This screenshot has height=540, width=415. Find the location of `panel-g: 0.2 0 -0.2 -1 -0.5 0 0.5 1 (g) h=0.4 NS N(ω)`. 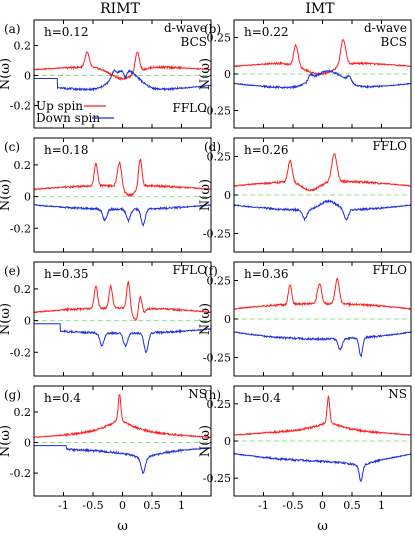

panel-g: 0.2 0 -0.2 -1 -0.5 0 0.5 1 (g) h=0.4 NS N(ω) is located at coordinates (106, 448).